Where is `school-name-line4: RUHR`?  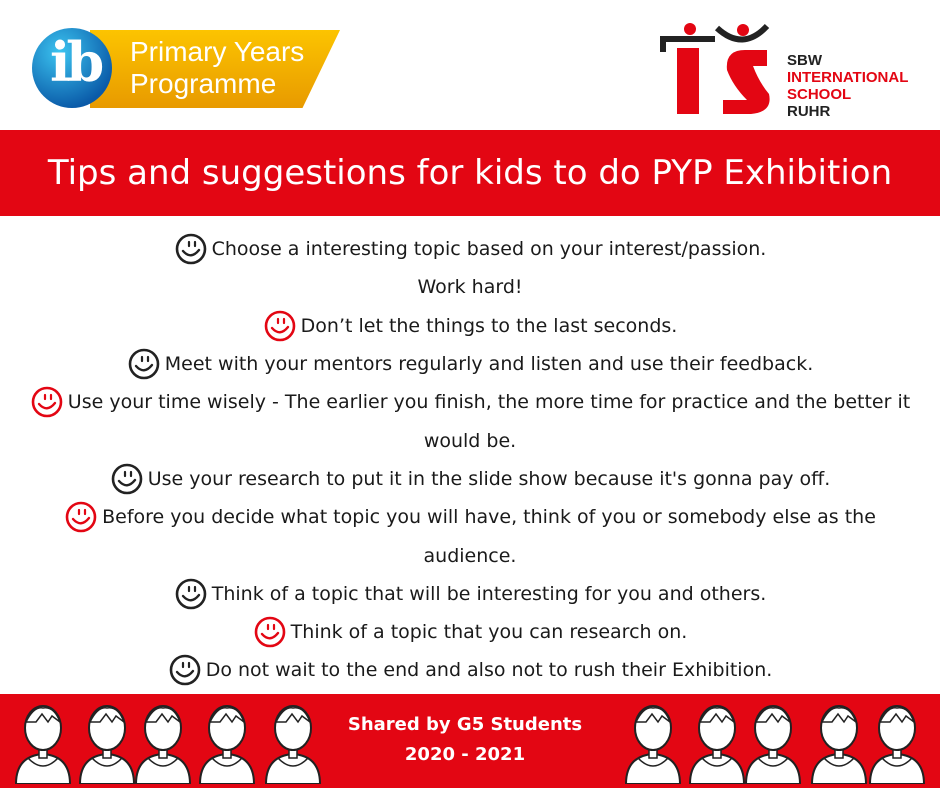 school-name-line4: RUHR is located at coordinates (809, 111).